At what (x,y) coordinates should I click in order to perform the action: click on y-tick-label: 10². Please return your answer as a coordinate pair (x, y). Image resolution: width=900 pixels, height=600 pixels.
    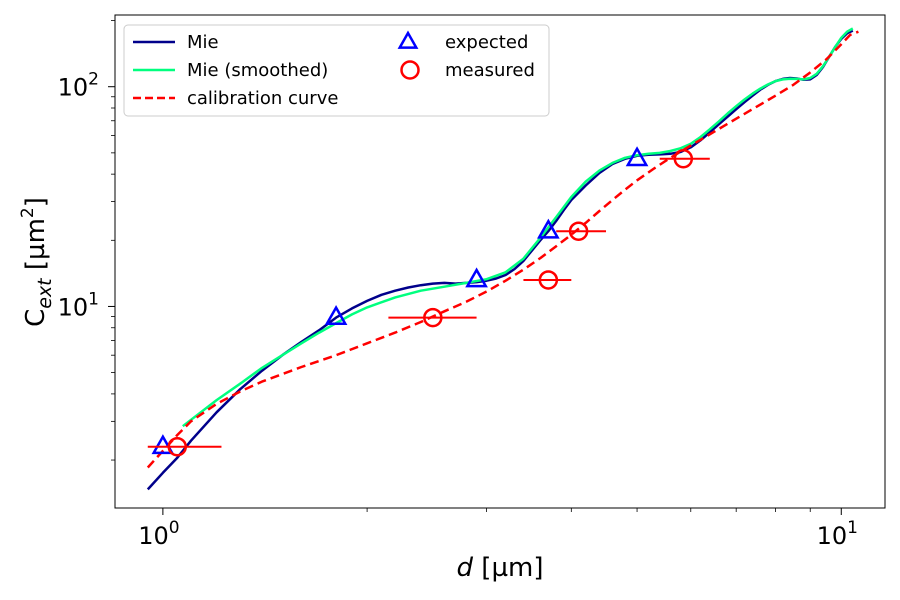
    Looking at the image, I should click on (78, 86).